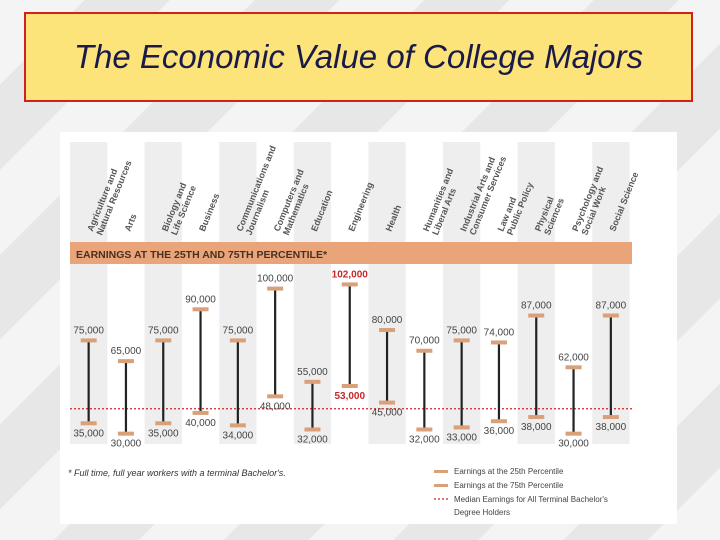  What do you see at coordinates (387, 320) in the screenshot?
I see `label-75th: 80,000` at bounding box center [387, 320].